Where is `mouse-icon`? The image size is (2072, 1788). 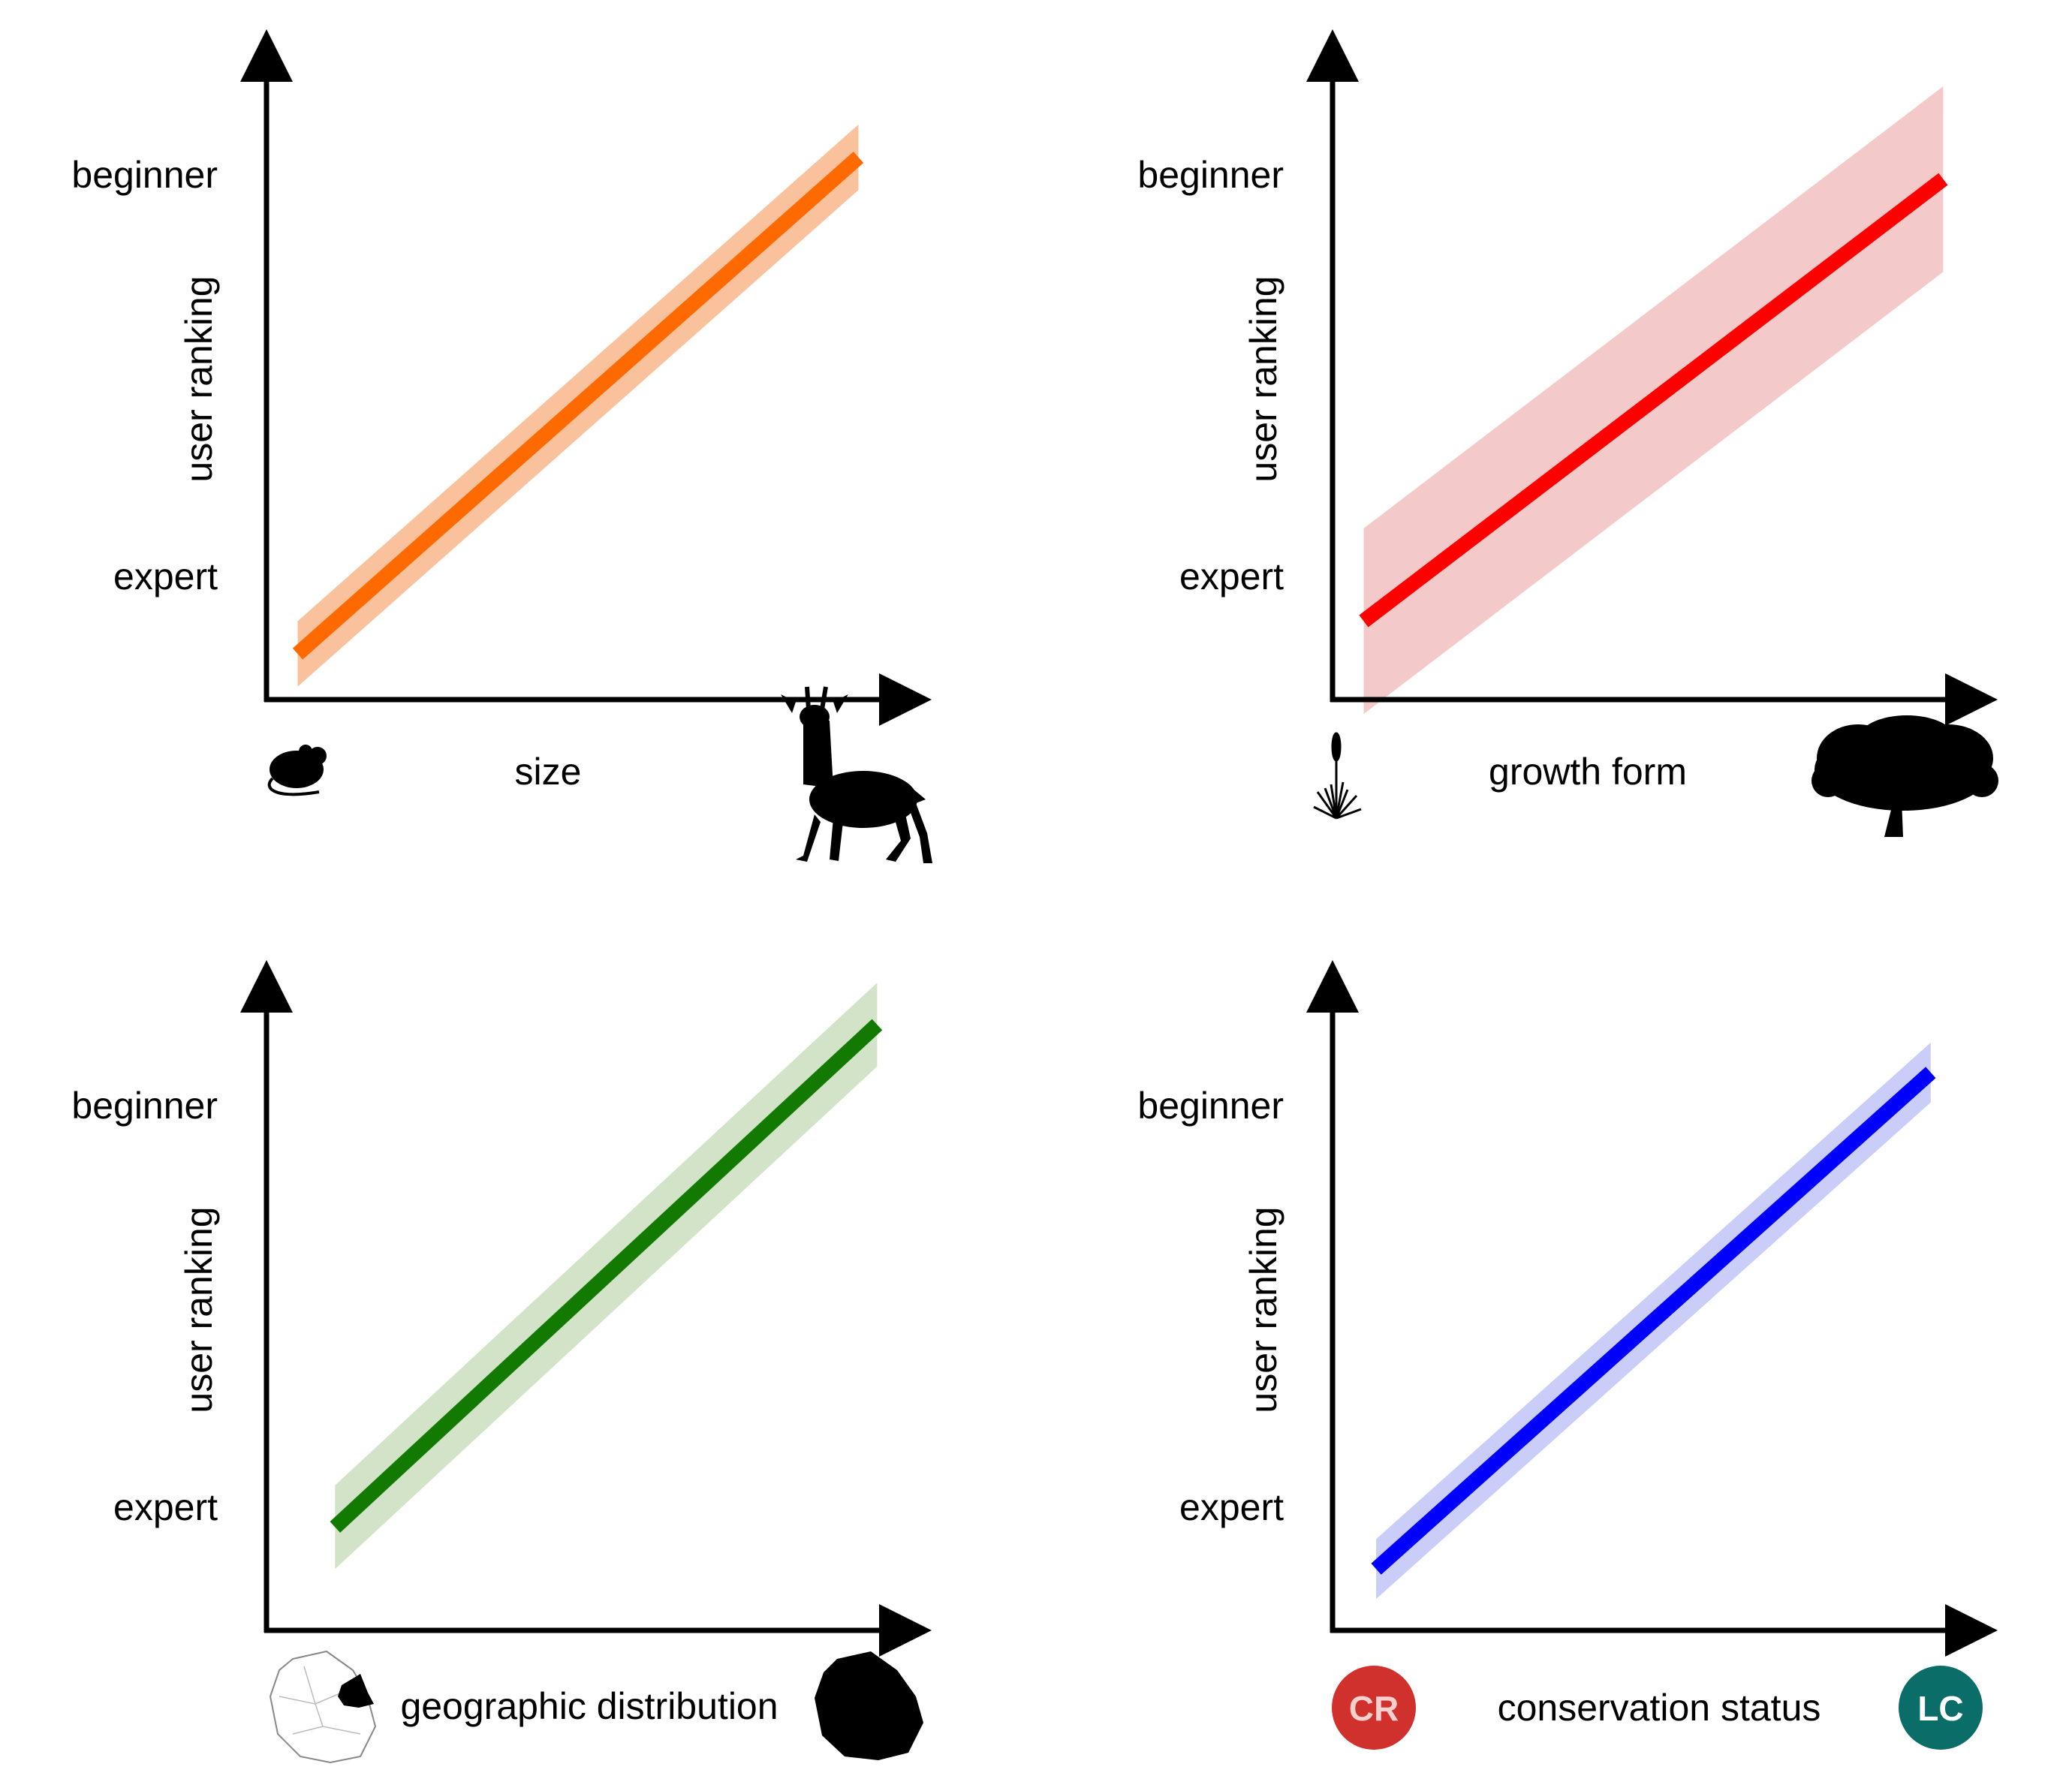
mouse-icon is located at coordinates (297, 770).